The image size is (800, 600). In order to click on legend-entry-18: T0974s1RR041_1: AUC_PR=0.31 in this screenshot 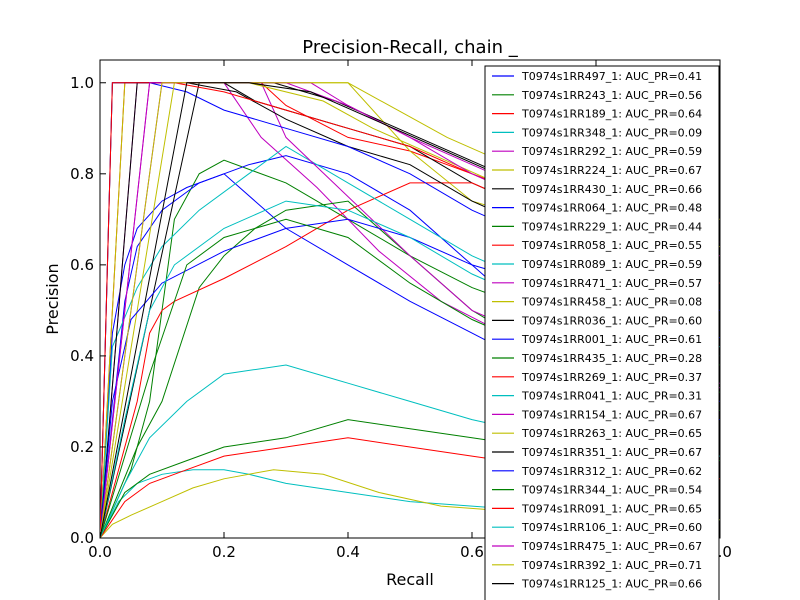, I will do `click(597, 396)`.